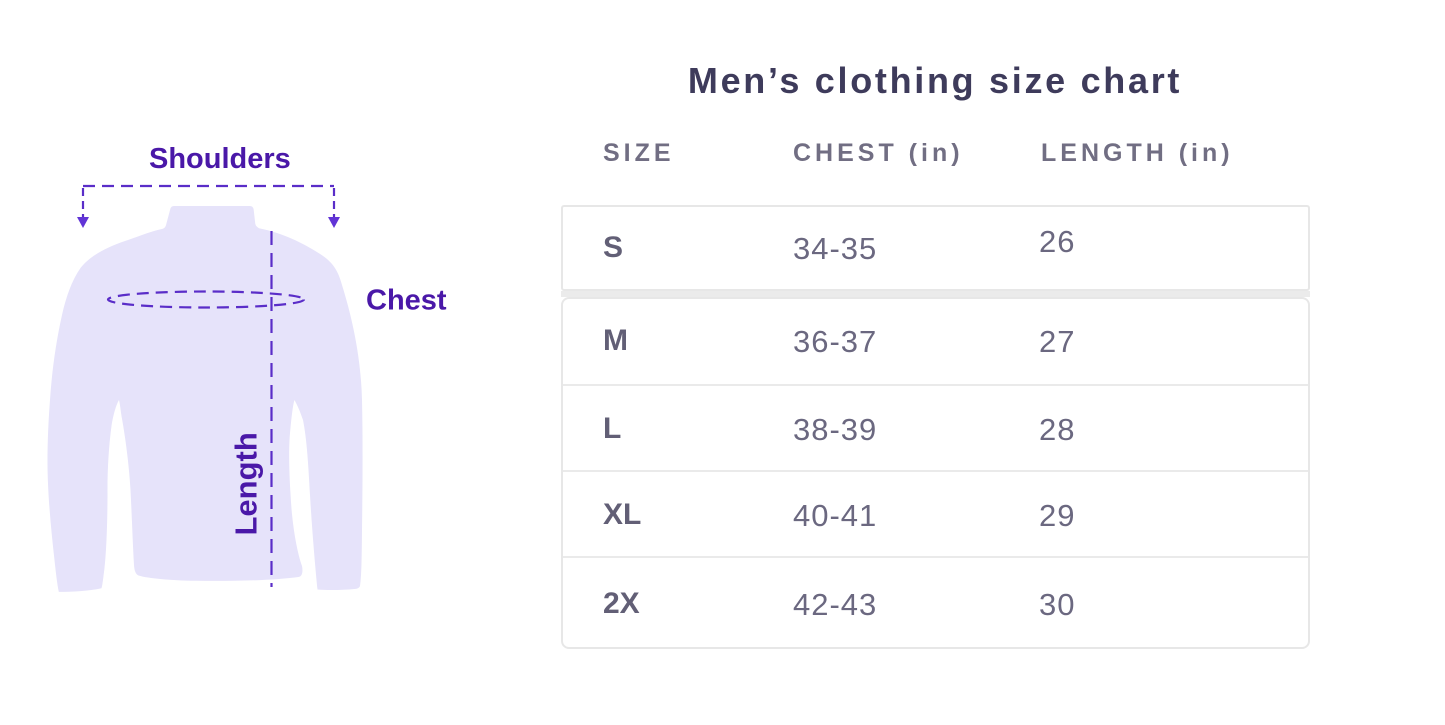 This screenshot has height=725, width=1445. I want to click on svg-text: Length, so click(246, 483).